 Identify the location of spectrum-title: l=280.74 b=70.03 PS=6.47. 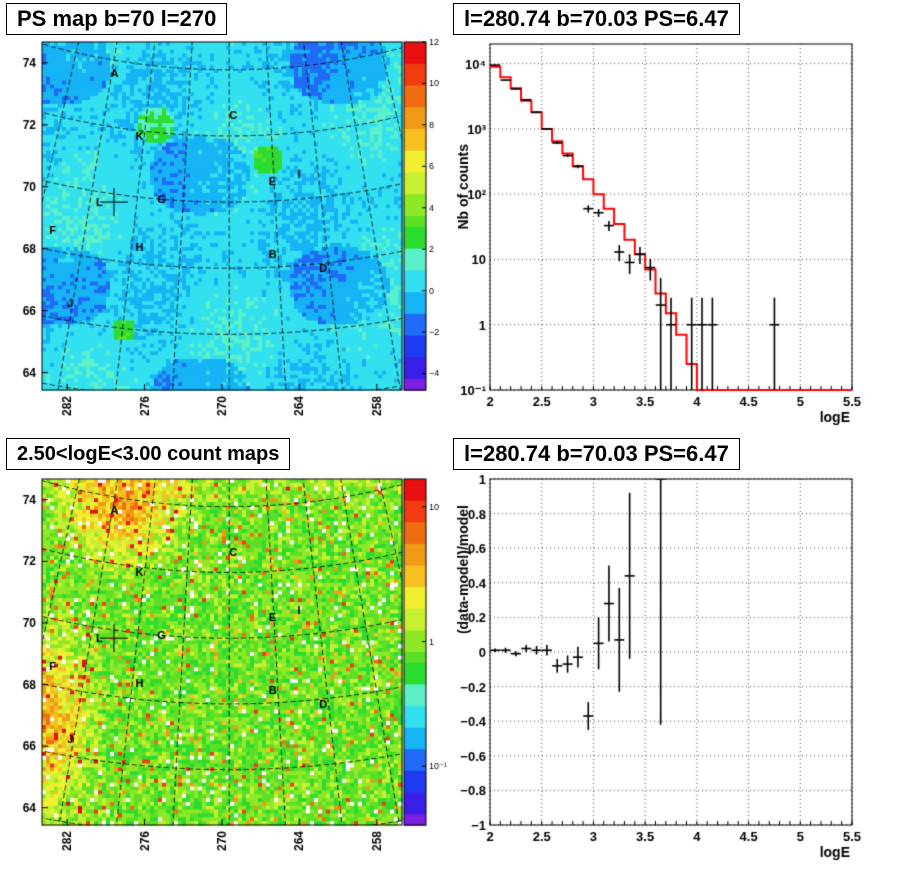
(596, 19).